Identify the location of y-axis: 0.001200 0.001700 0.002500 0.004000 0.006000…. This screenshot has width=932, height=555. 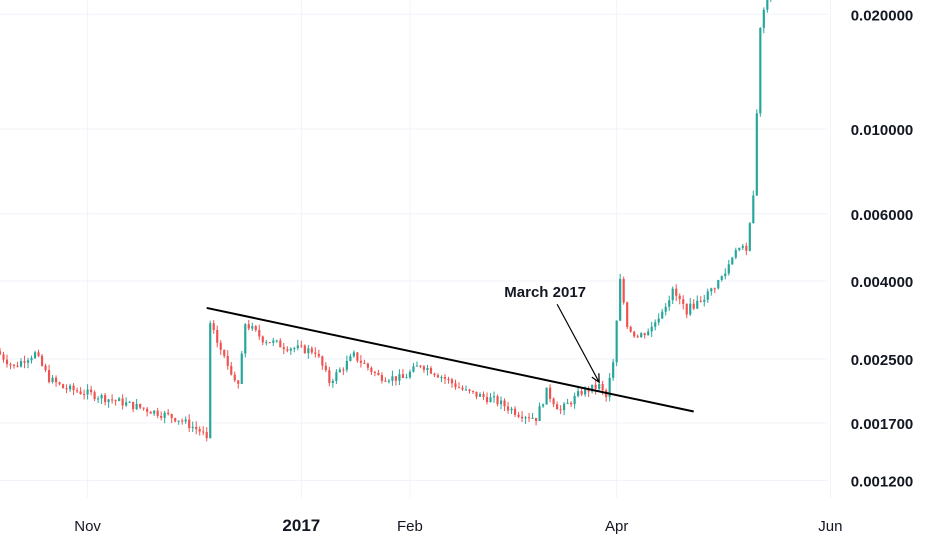
(882, 248).